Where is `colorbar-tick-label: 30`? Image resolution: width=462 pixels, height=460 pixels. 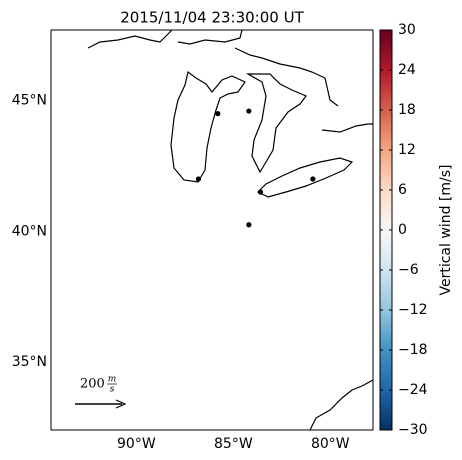
colorbar-tick-label: 30 is located at coordinates (407, 30).